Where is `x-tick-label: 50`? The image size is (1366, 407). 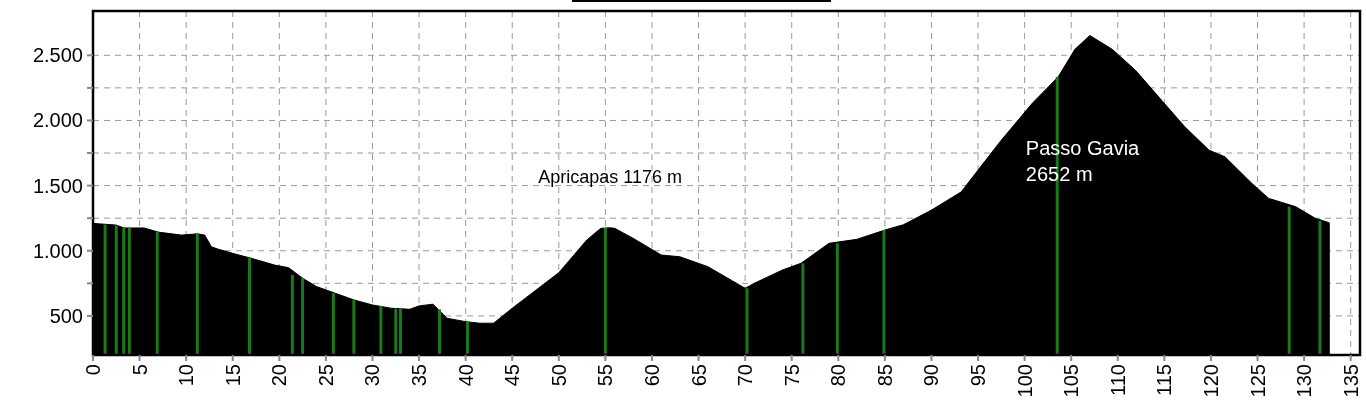 x-tick-label: 50 is located at coordinates (558, 375).